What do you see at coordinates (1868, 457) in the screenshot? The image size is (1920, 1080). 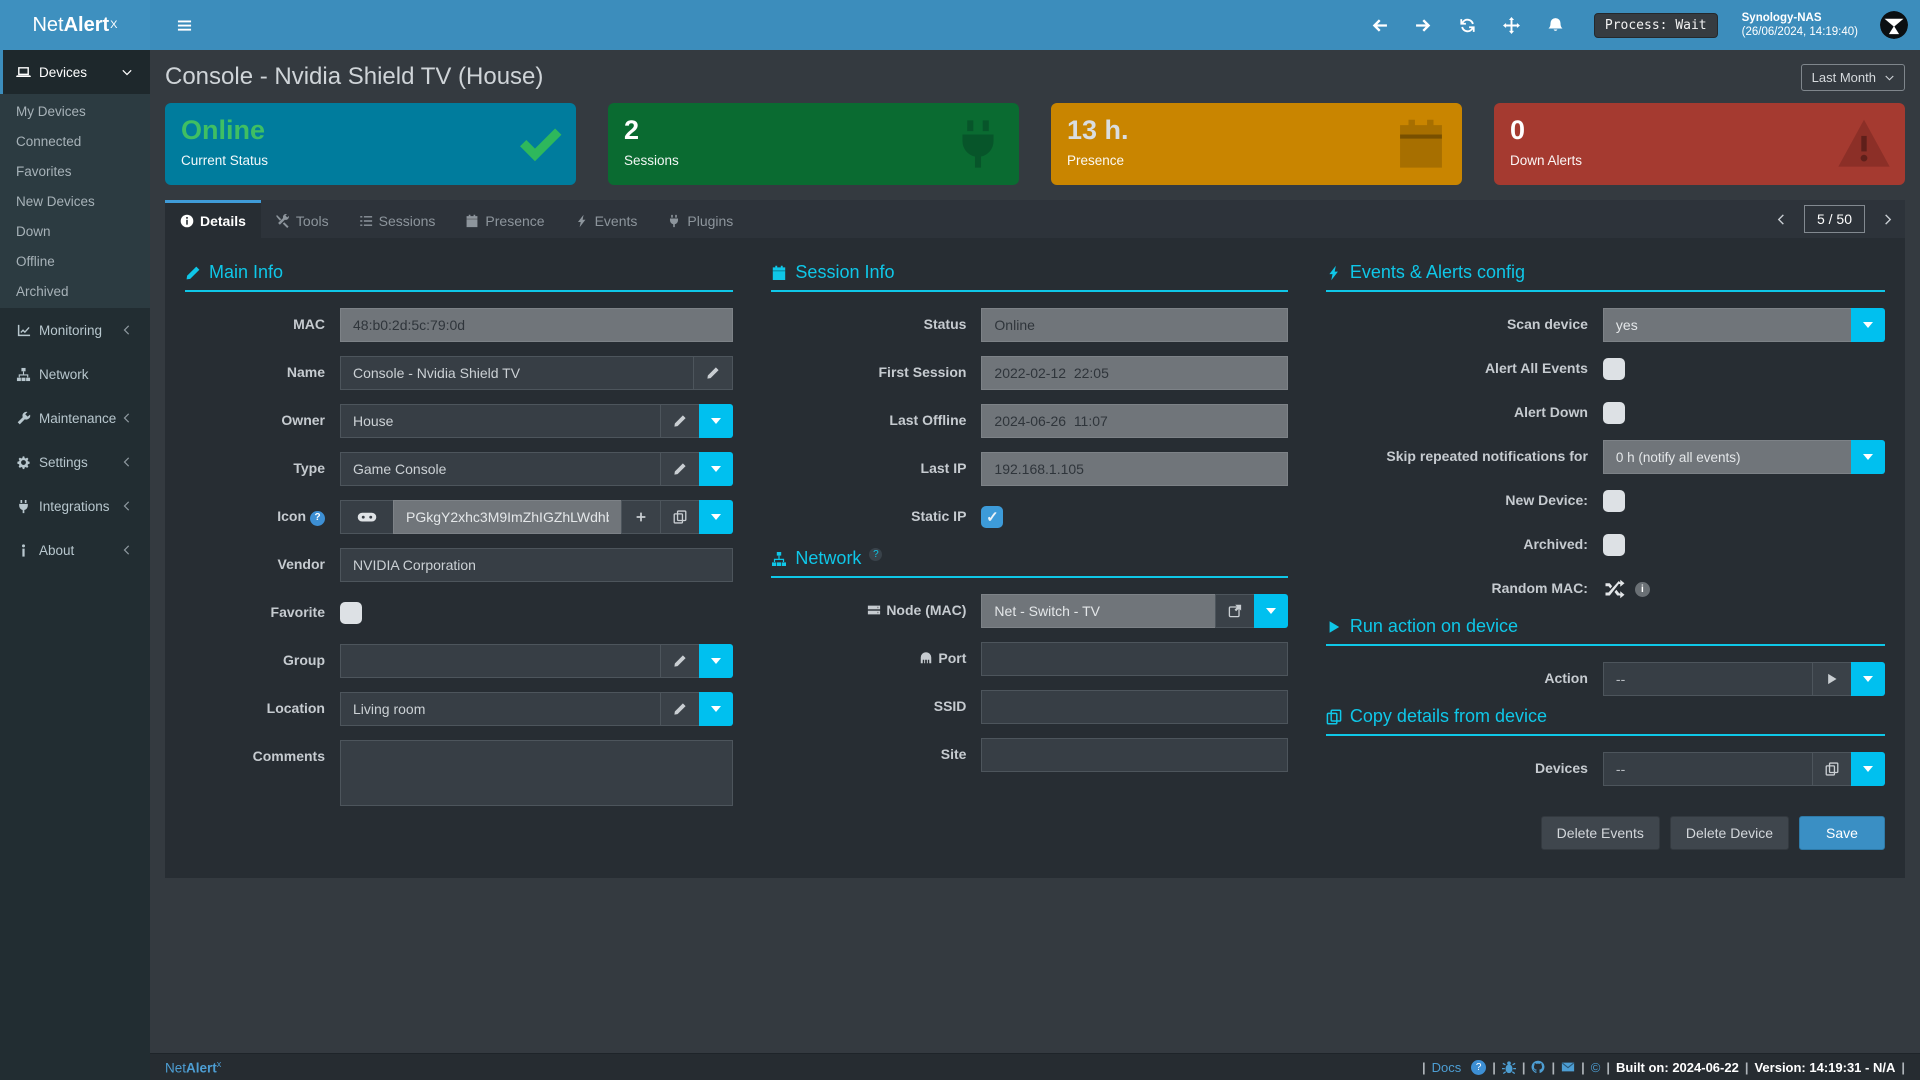 I see `skip-notifications-dropdown-button` at bounding box center [1868, 457].